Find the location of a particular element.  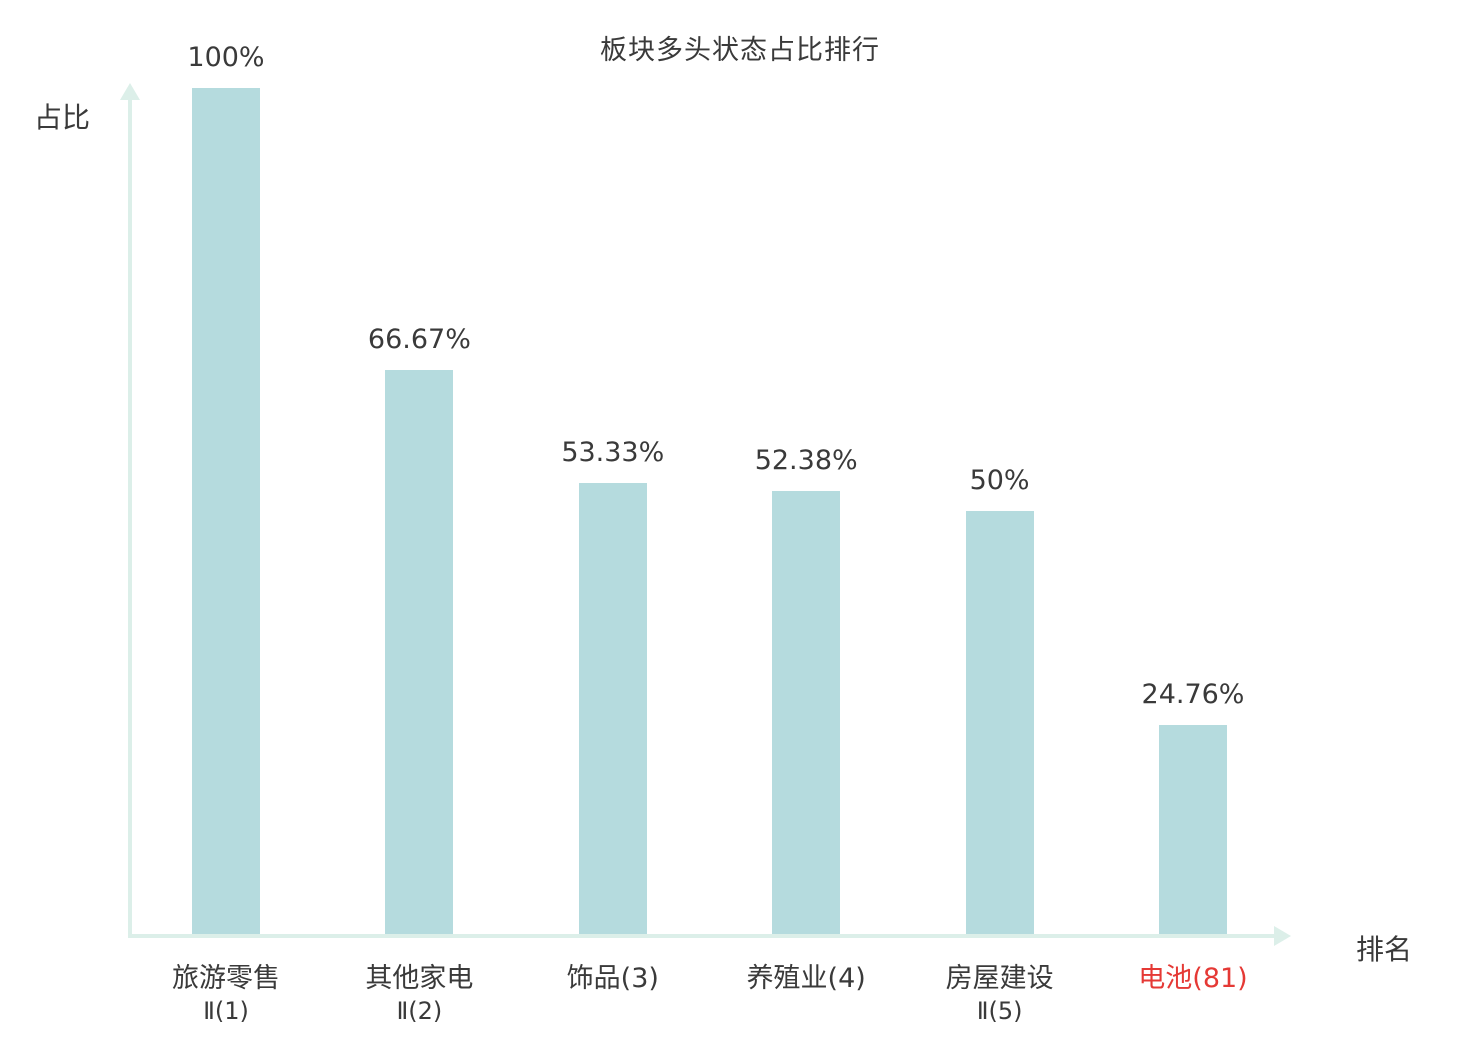

chart-title: 板块多头状态占比排行 is located at coordinates (740, 50).